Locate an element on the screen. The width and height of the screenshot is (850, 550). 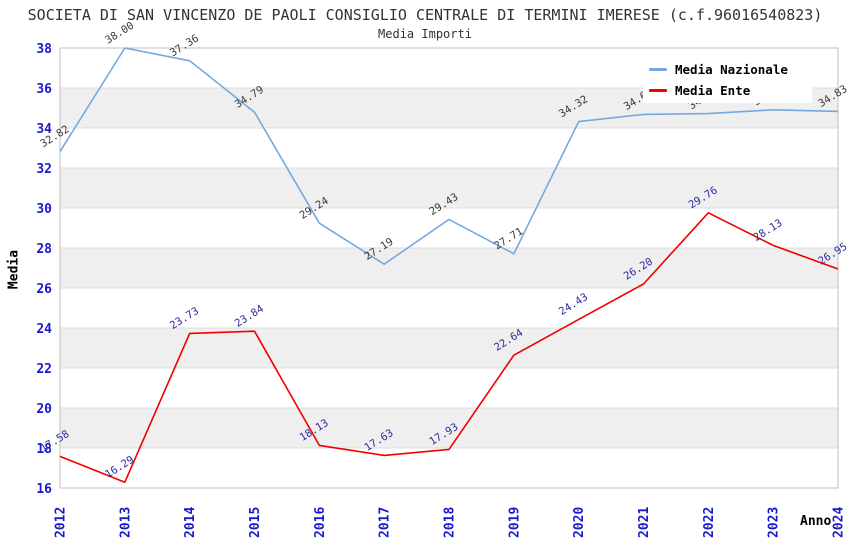
y-tick-label: 22 is located at coordinates (44, 369).